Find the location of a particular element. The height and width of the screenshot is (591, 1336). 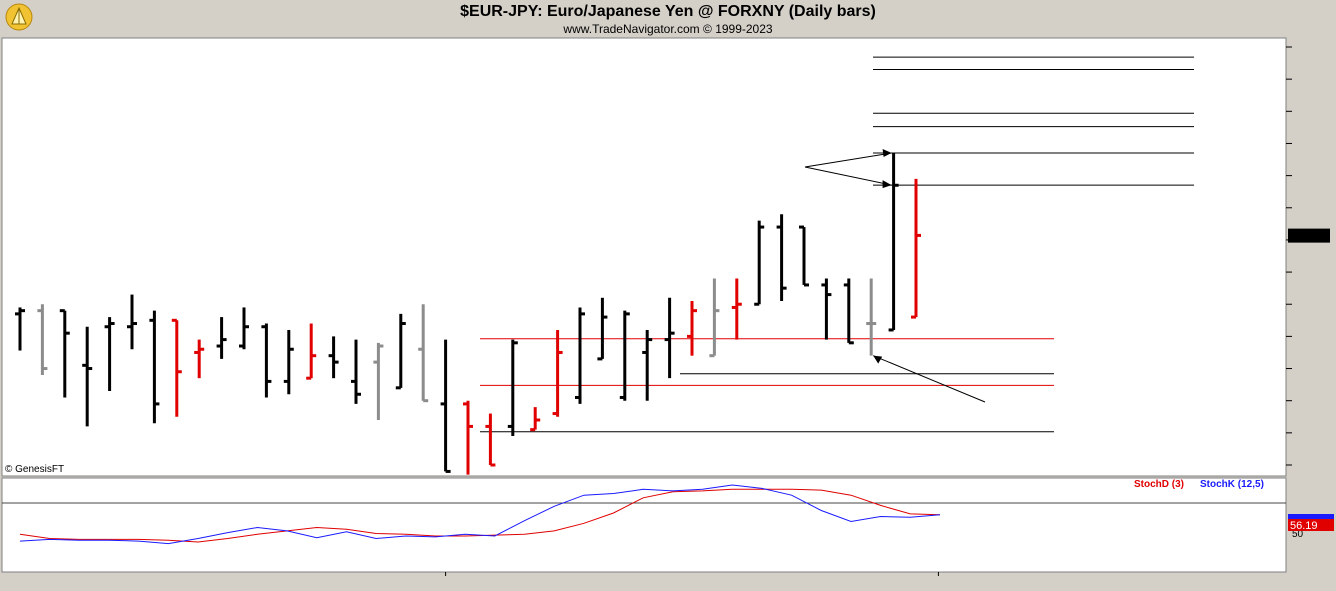

stoch-ytick: 50 is located at coordinates (1298, 534).